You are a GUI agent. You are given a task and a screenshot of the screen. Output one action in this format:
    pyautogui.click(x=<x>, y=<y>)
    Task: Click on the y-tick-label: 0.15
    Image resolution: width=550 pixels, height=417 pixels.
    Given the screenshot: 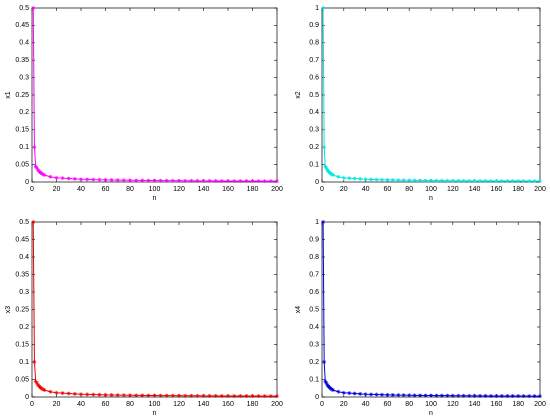 What is the action you would take?
    pyautogui.click(x=22, y=344)
    